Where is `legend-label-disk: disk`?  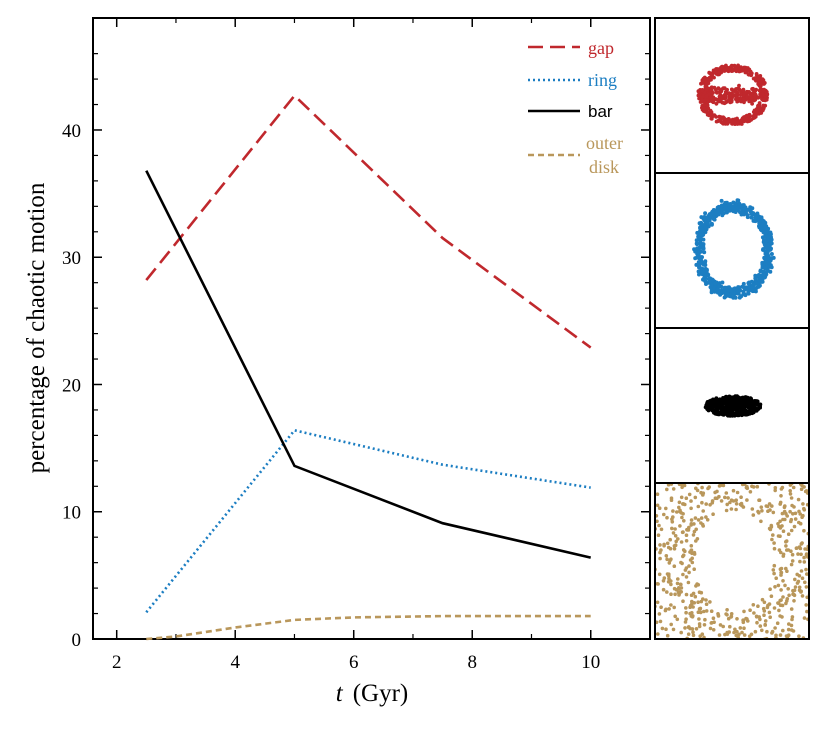 legend-label-disk: disk is located at coordinates (604, 167).